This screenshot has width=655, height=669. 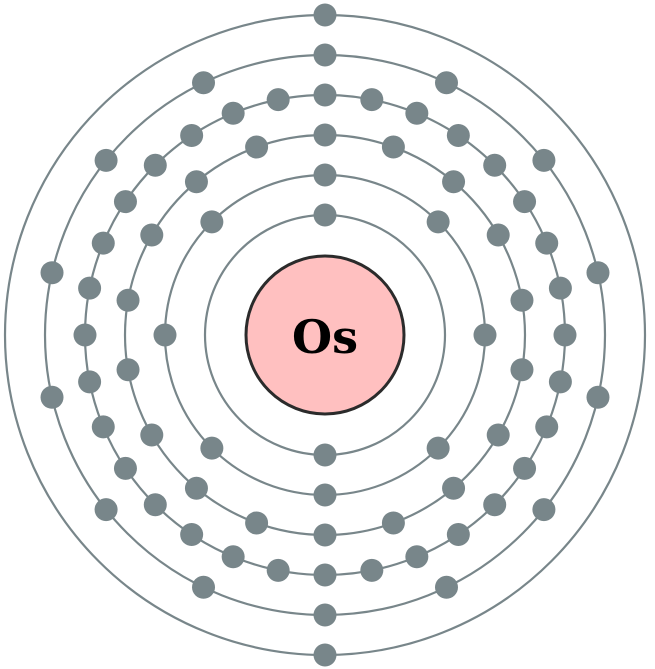 I want to click on nucleus-circle, so click(x=325, y=335).